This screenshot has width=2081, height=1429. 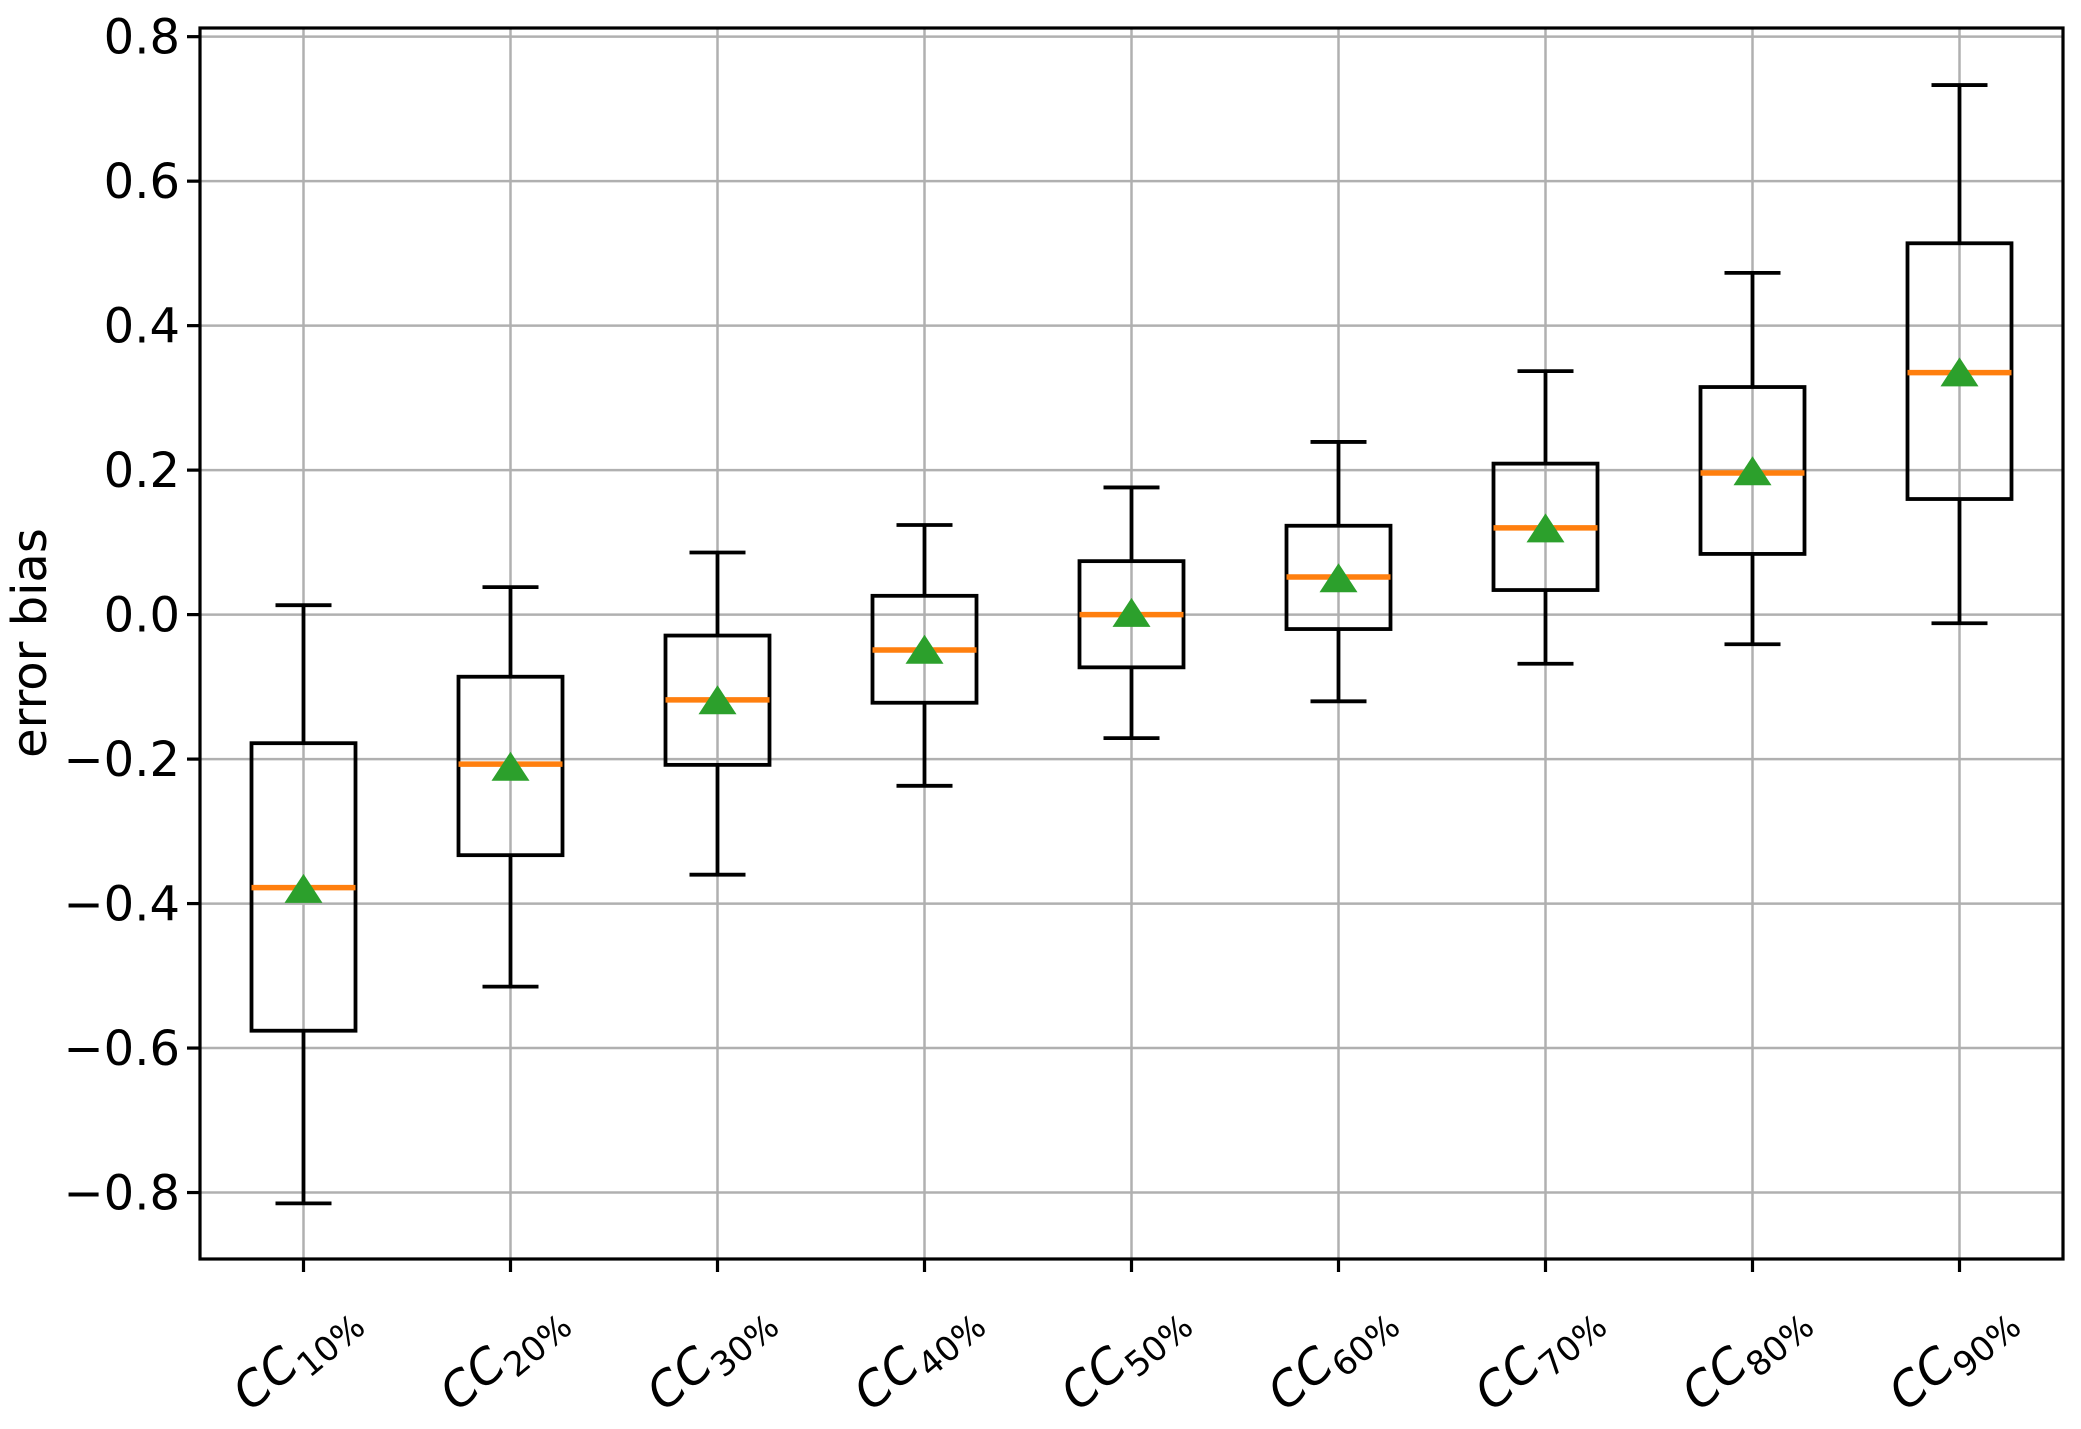 I want to click on y-tick-label: −0.4, so click(x=121, y=905).